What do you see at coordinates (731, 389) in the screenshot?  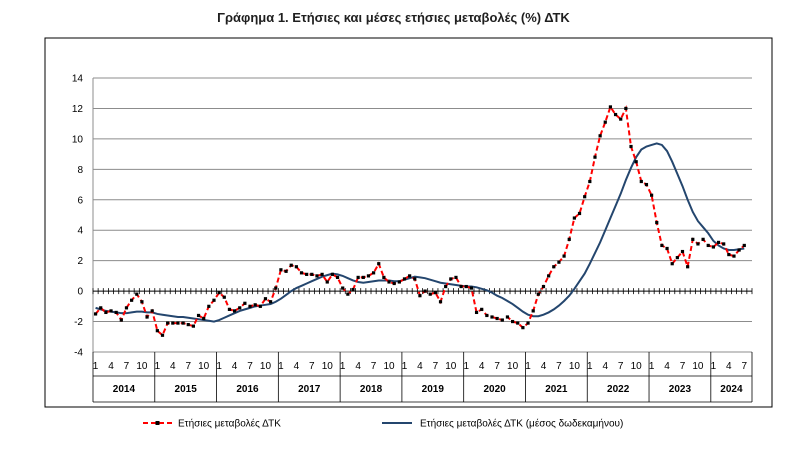 I see `year-label: 2024` at bounding box center [731, 389].